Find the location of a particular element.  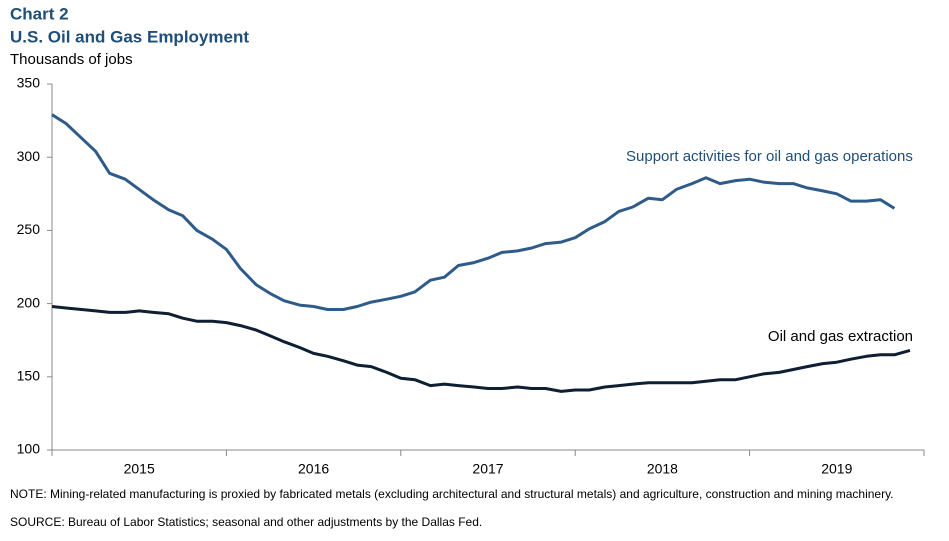

y-axis-label: Thousands of jobs is located at coordinates (71, 59).